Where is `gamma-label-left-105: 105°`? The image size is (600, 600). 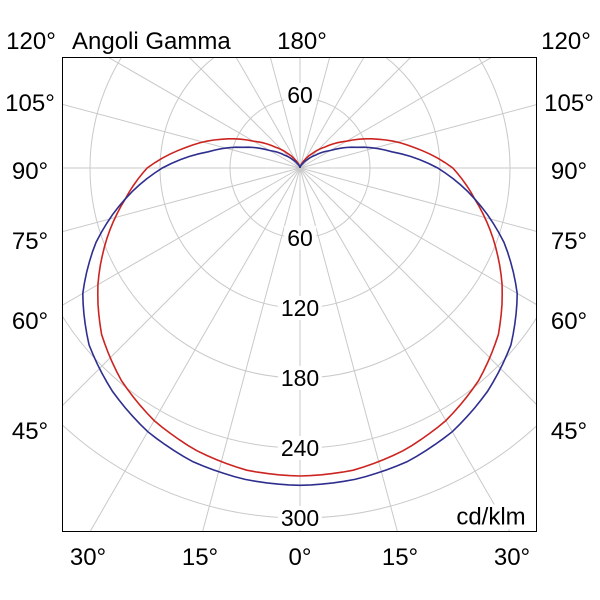 gamma-label-left-105: 105° is located at coordinates (30, 103).